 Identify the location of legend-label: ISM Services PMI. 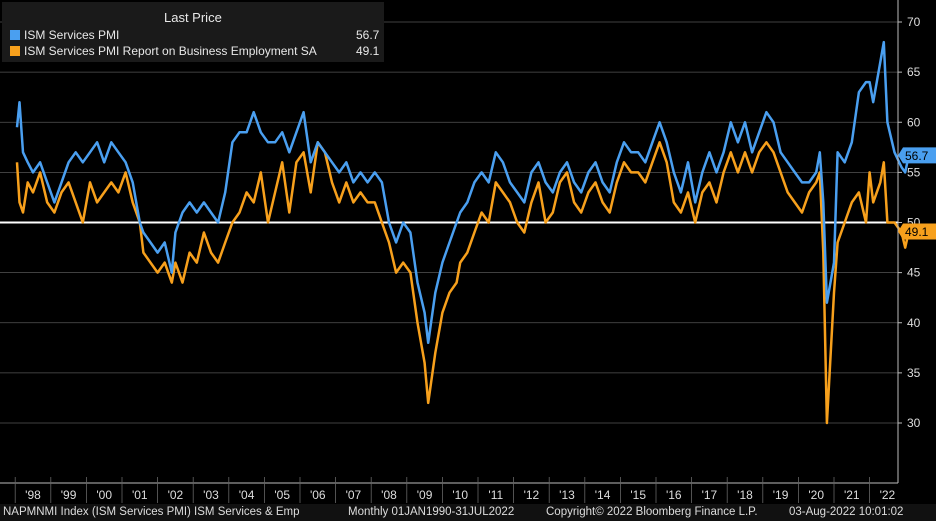
(72, 35).